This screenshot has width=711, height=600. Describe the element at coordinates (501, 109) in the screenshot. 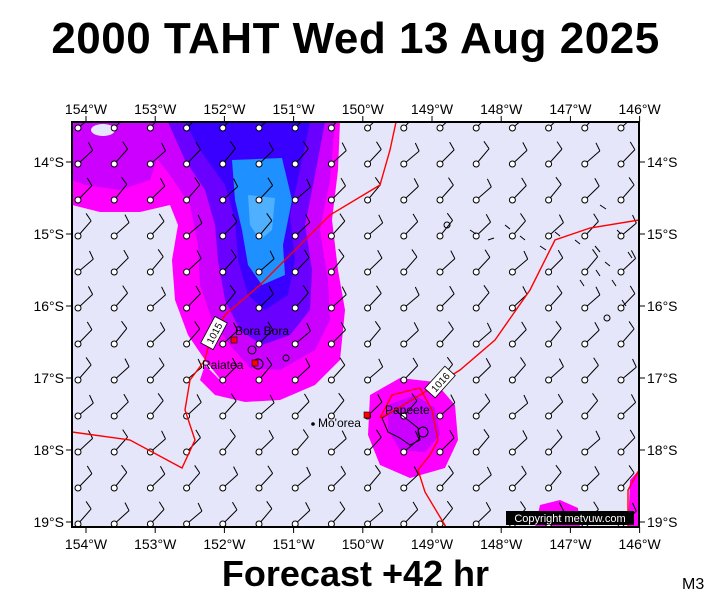

I see `lon-label-top-6: 148°W` at that location.